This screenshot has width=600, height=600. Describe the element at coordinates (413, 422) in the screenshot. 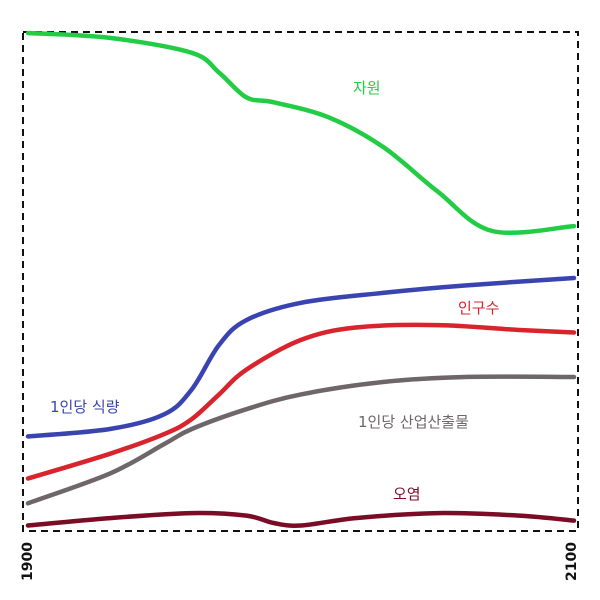

I see `series-label-industrial-output-per-capita: 1인당 산업산출물` at that location.